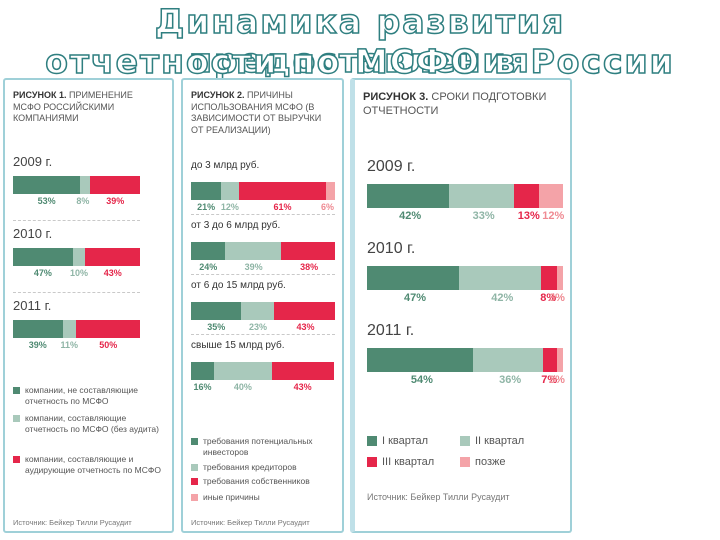  Describe the element at coordinates (238, 345) in the screenshot. I see `category-label: свыше 15 млрд руб.` at that location.